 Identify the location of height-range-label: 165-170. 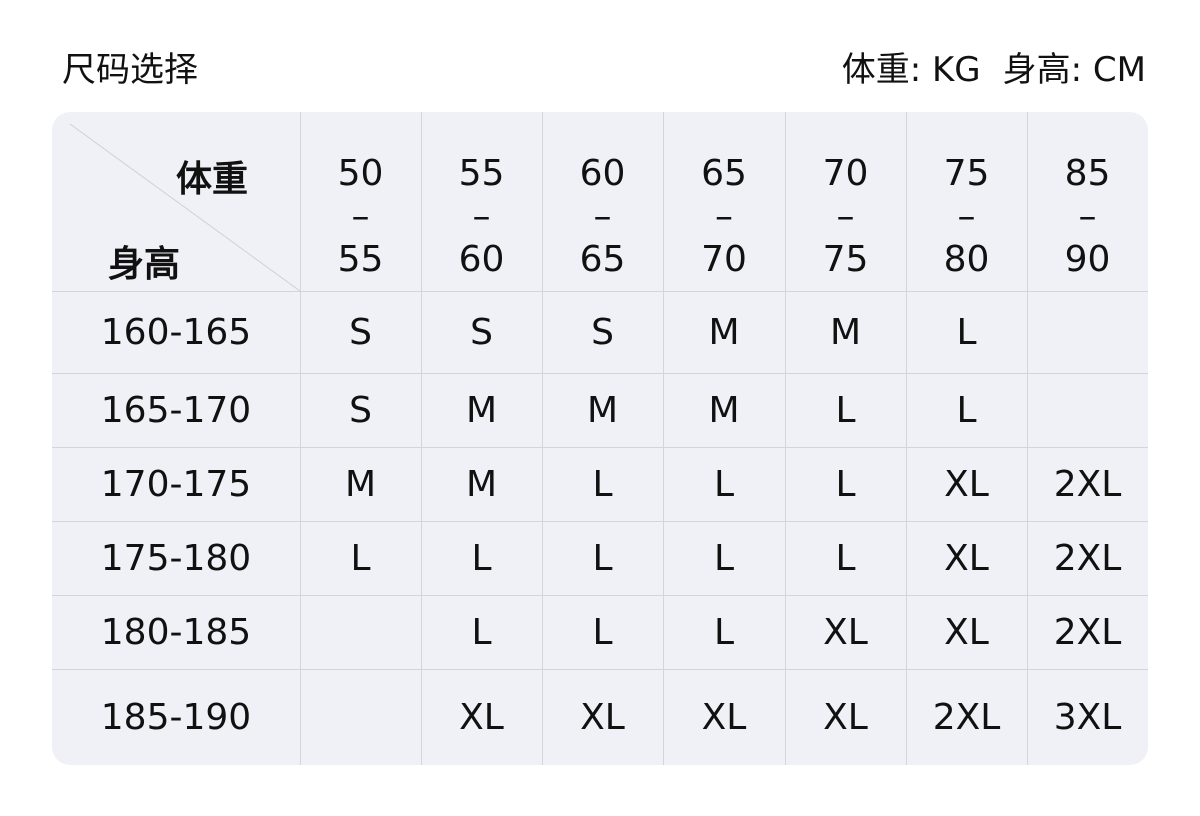
(176, 410).